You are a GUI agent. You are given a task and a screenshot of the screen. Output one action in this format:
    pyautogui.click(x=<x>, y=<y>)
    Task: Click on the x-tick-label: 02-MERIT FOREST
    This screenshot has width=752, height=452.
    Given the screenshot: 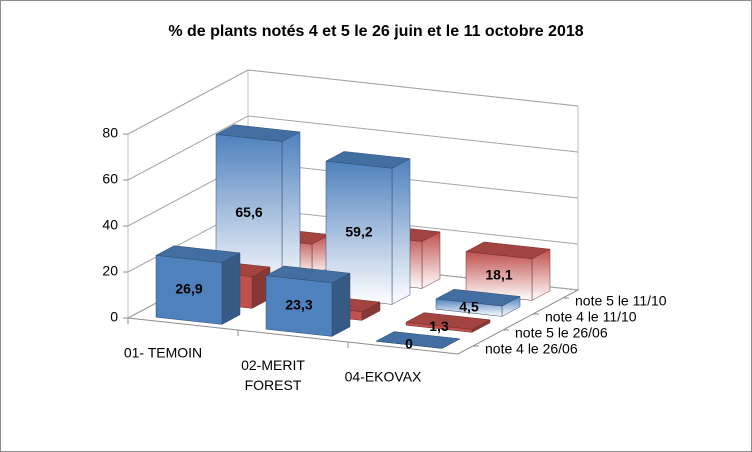 What is the action you would take?
    pyautogui.click(x=273, y=375)
    